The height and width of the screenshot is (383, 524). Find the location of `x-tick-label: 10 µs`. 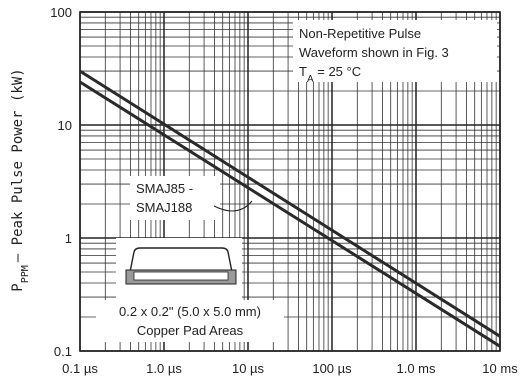

x-tick-label: 10 µs is located at coordinates (248, 368).